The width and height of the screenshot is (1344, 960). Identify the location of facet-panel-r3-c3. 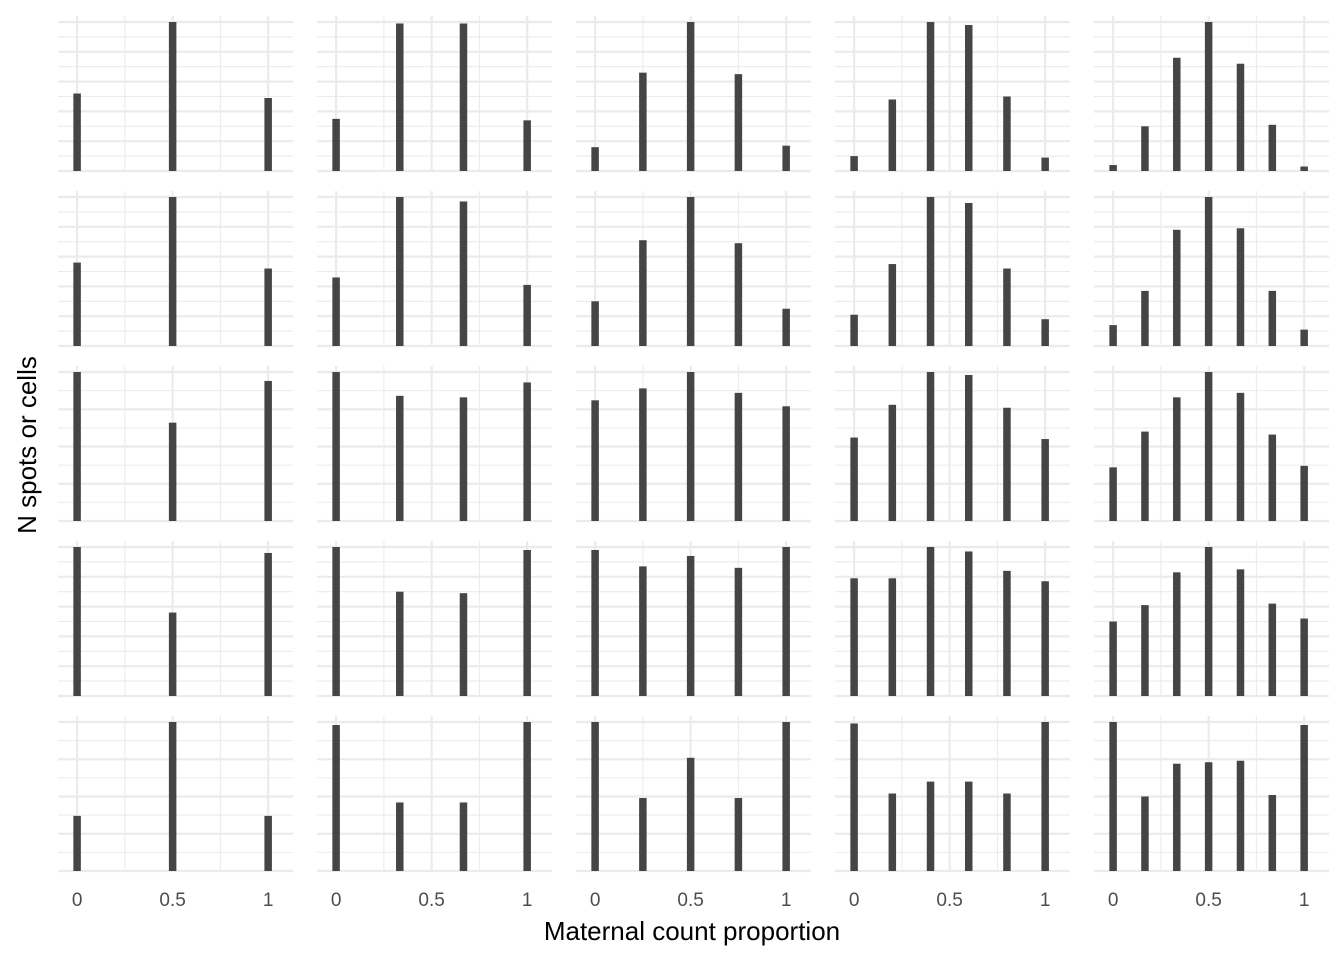
(693, 444).